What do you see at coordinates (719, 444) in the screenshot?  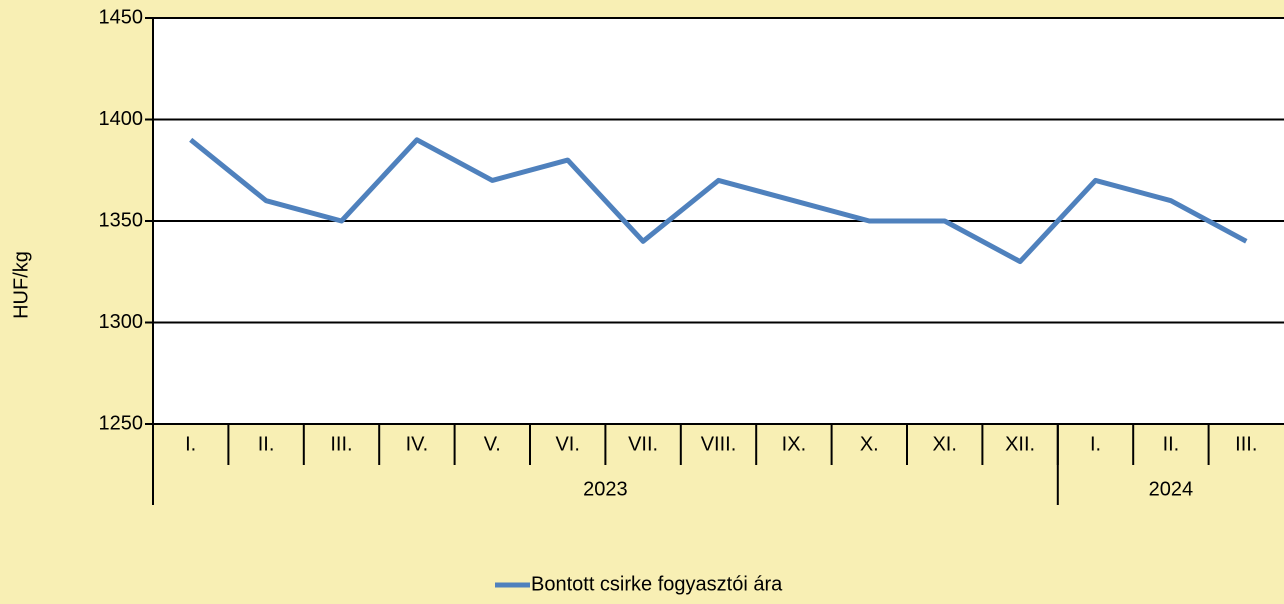 I see `x-tick-label: VIII.` at bounding box center [719, 444].